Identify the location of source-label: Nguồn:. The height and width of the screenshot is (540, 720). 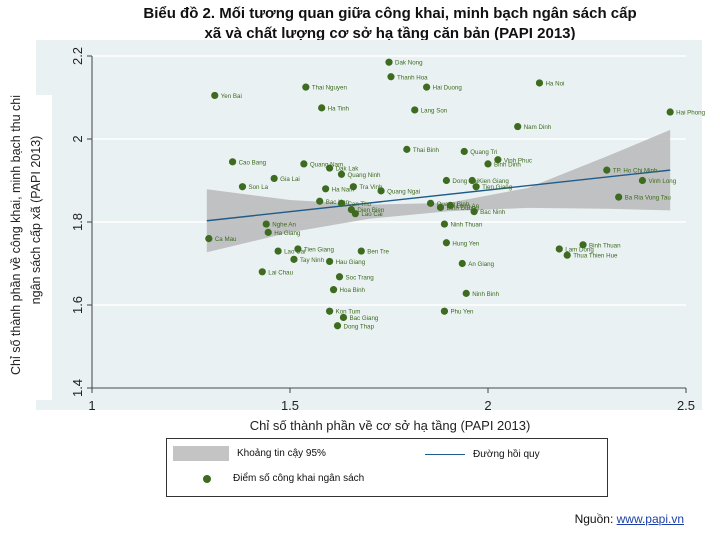
(594, 519).